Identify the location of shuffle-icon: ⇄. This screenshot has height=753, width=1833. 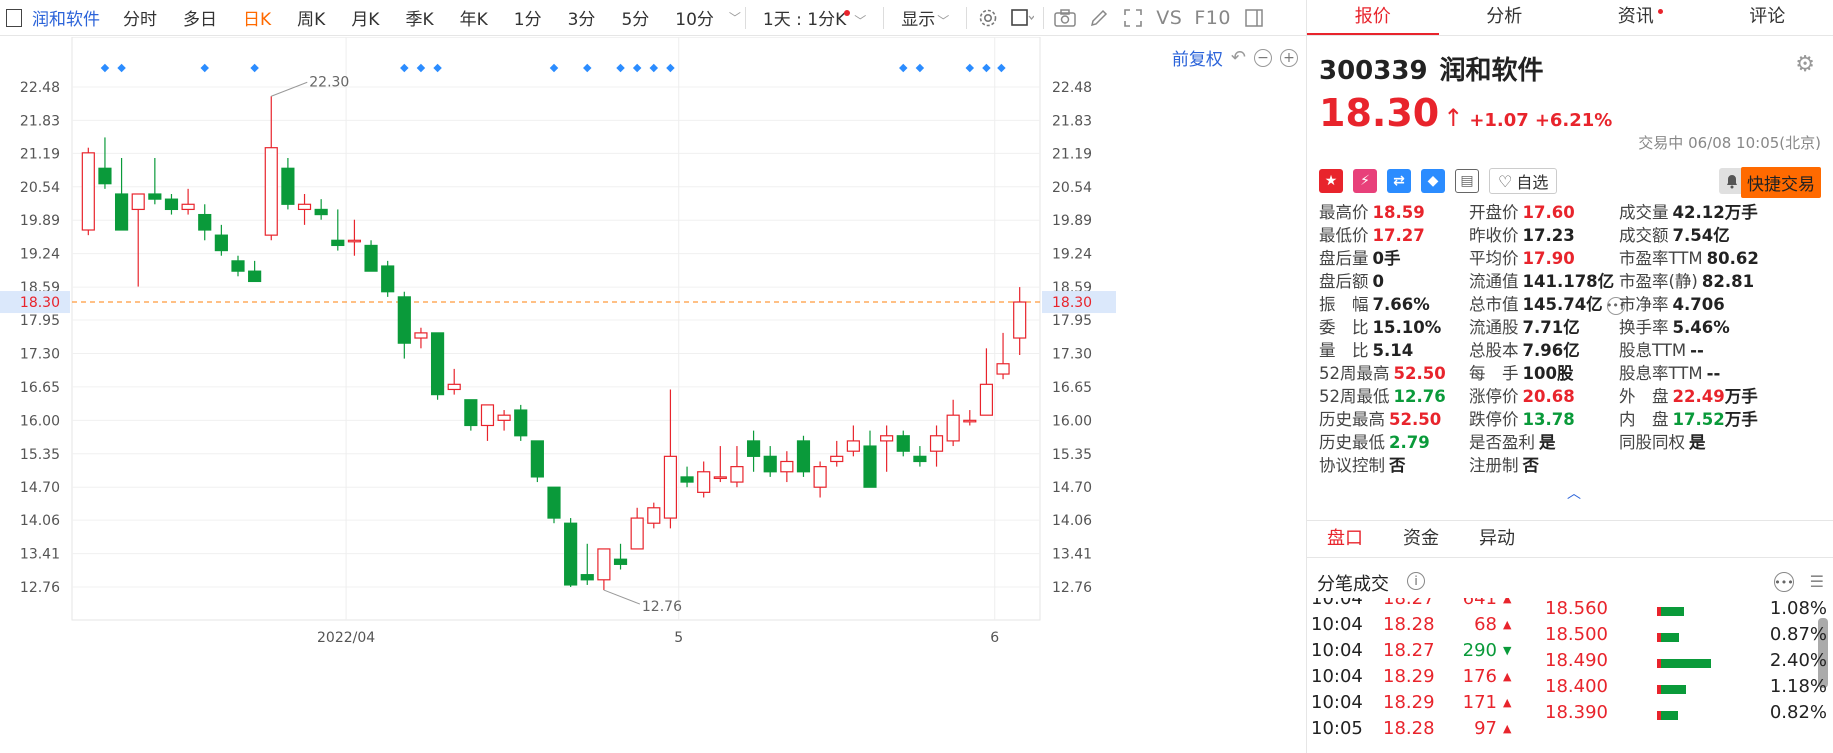
(1399, 181).